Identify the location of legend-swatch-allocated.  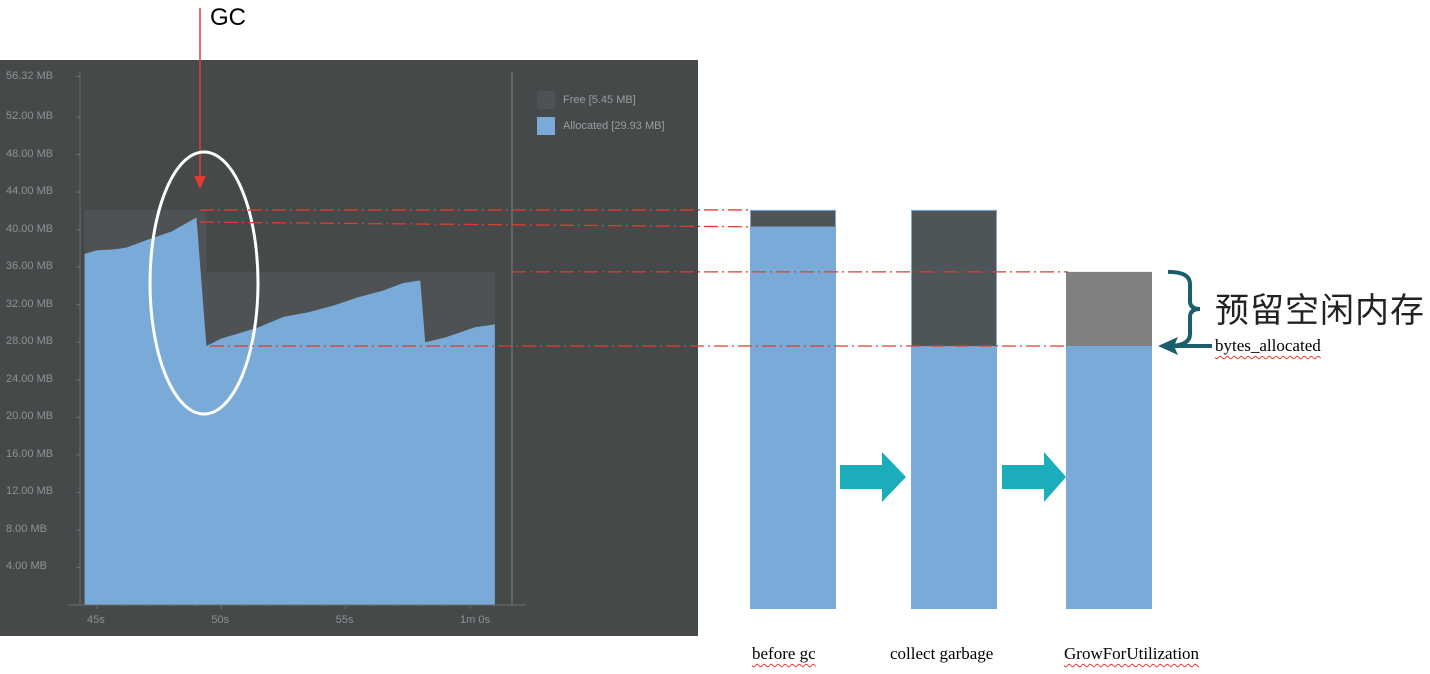
(546, 126).